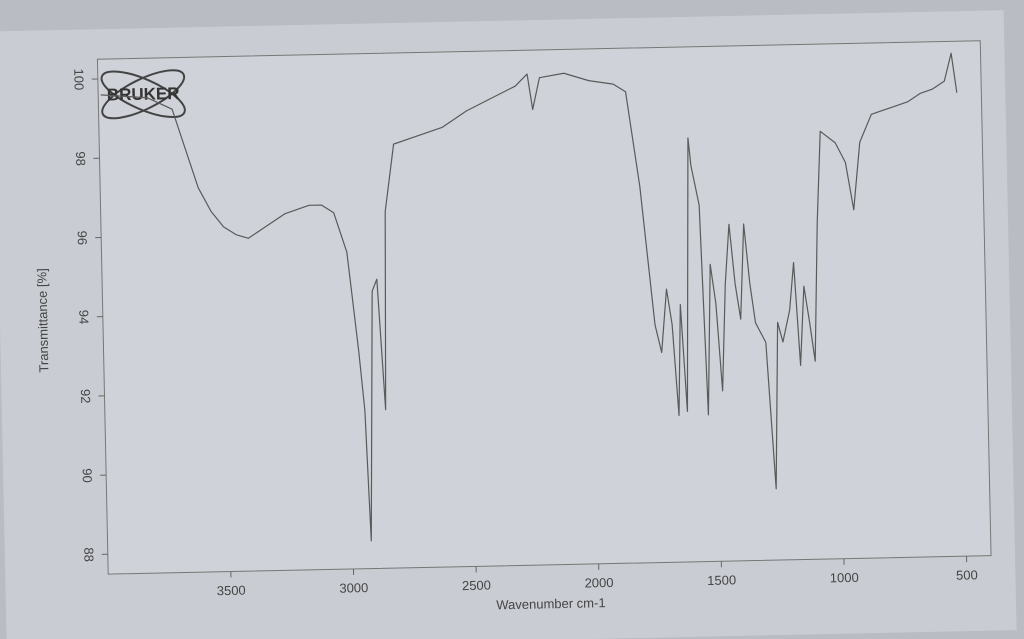  I want to click on x-tick-label: 500, so click(967, 574).